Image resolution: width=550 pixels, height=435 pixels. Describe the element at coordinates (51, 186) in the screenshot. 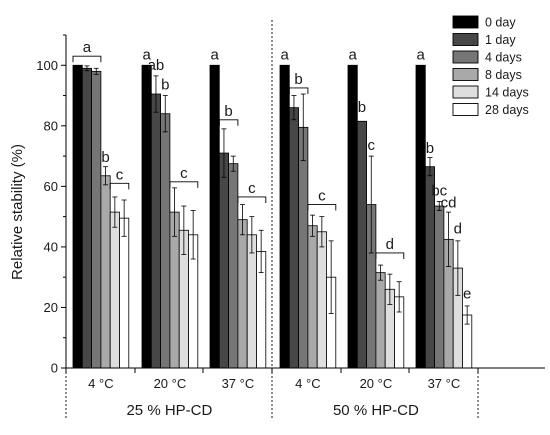

I see `y-tick-label: 60` at that location.